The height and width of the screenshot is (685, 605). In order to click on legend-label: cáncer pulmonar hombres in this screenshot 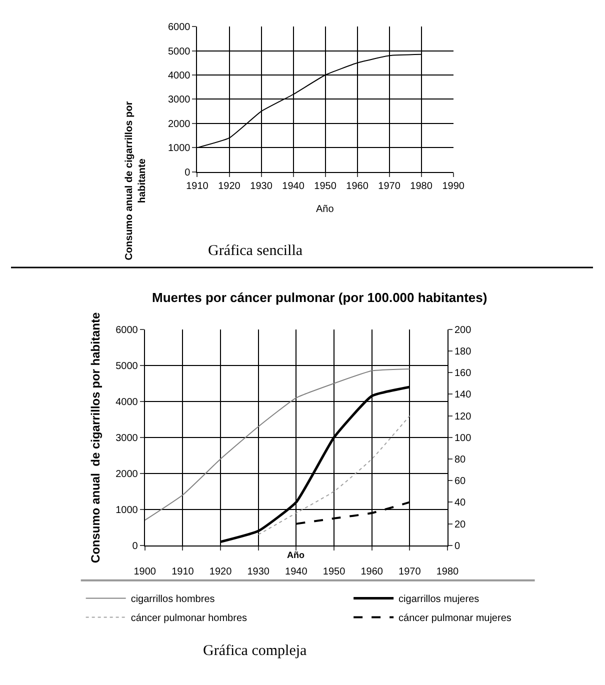, I will do `click(189, 618)`.